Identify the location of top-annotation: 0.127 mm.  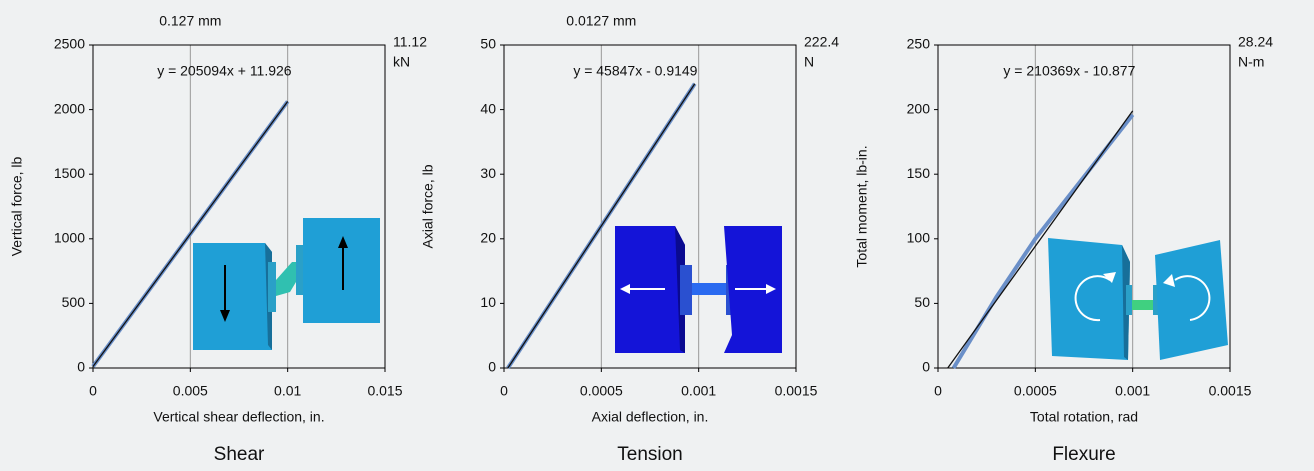
(190, 21).